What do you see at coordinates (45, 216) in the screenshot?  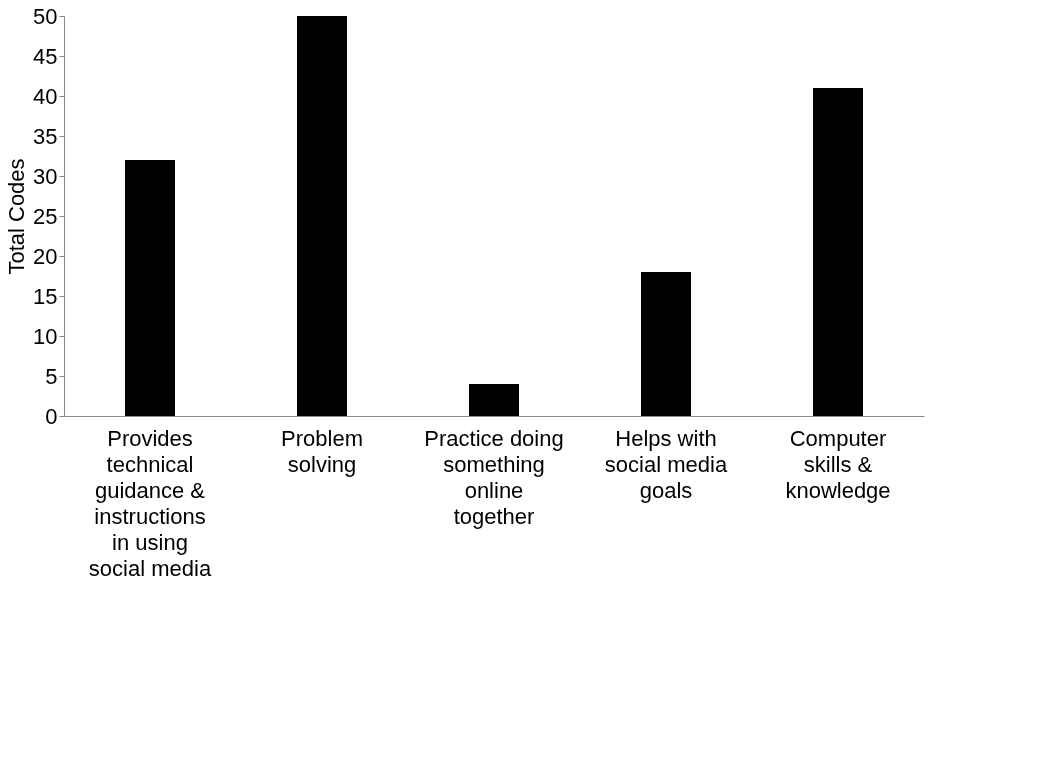 I see `y-tick-label: 25` at bounding box center [45, 216].